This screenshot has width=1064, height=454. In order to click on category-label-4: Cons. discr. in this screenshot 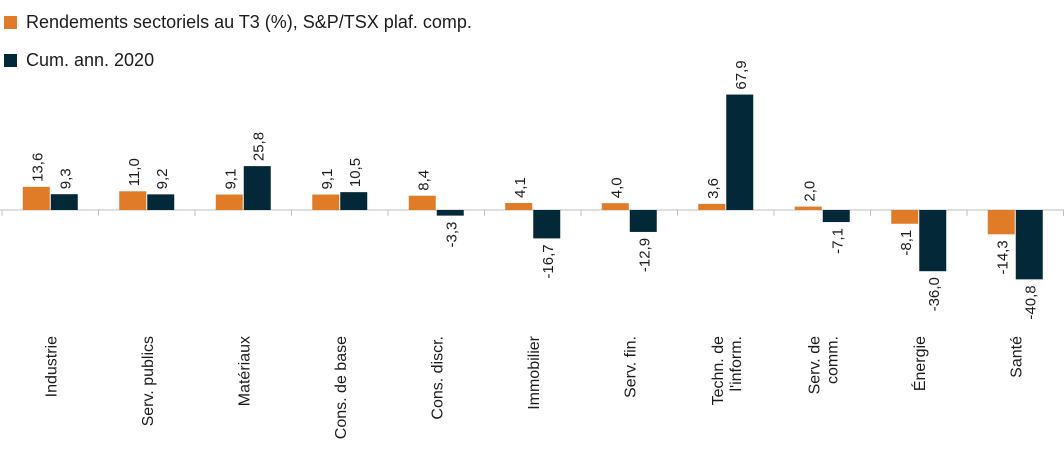, I will do `click(437, 378)`.